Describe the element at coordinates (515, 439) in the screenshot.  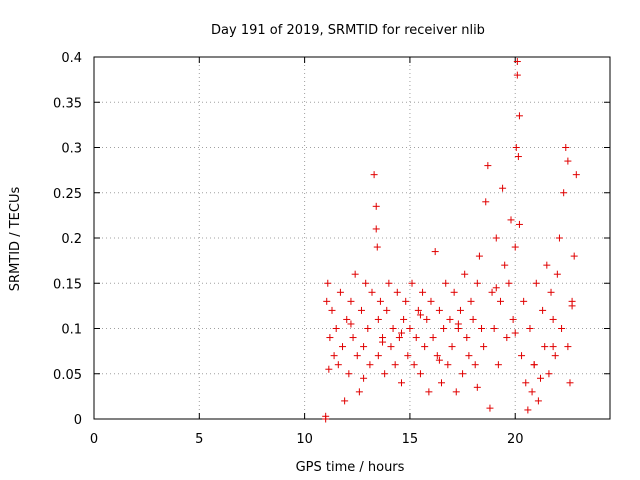
I see `x-tick-label: 20` at that location.